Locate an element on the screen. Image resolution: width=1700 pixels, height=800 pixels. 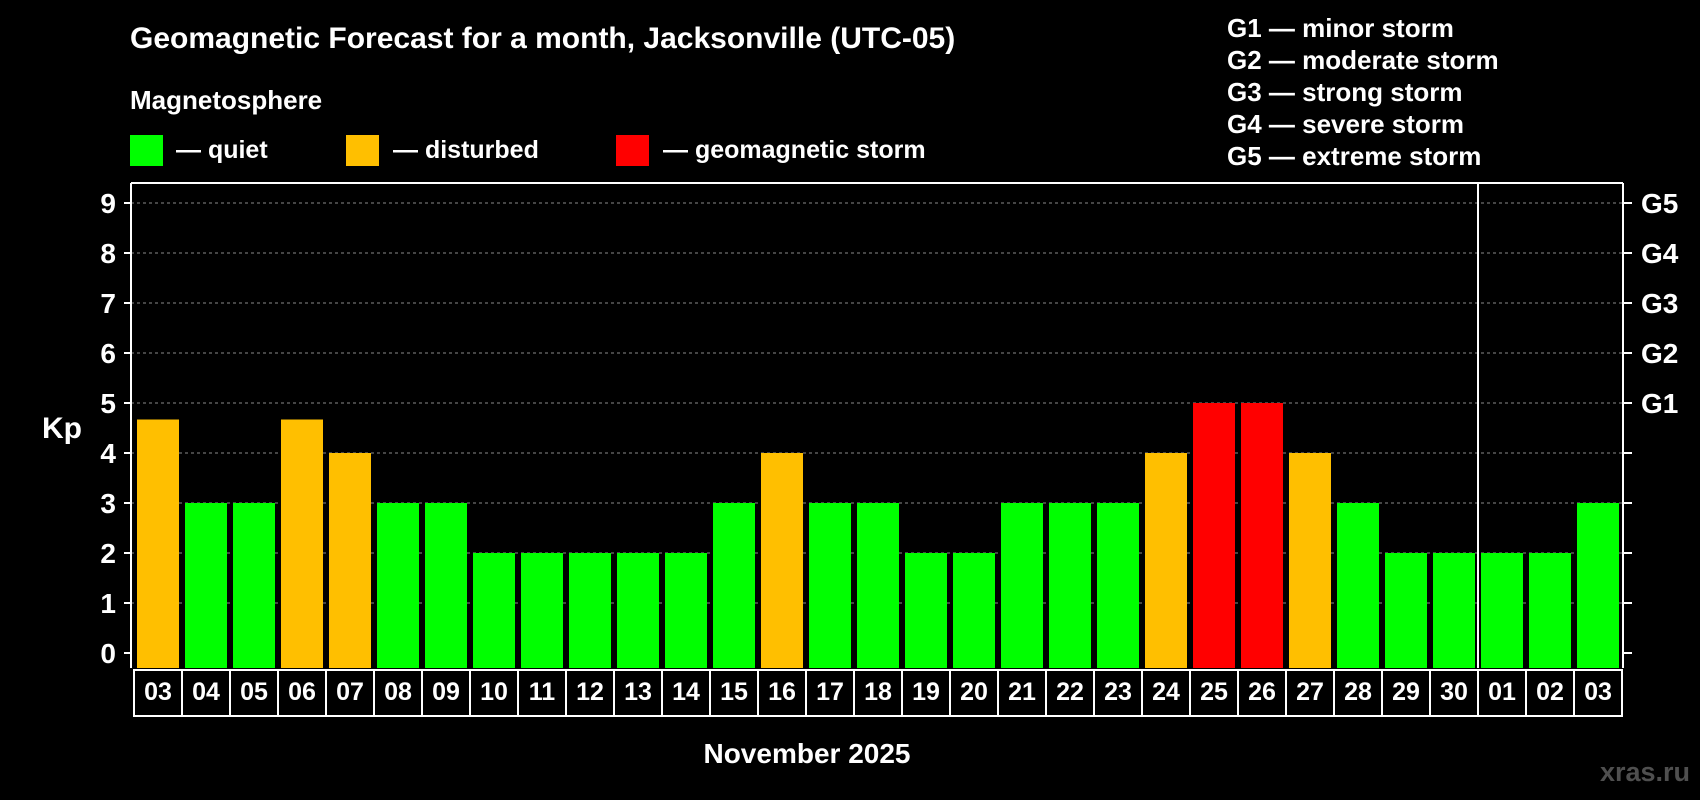
y-axis-label: Kp is located at coordinates (62, 428).